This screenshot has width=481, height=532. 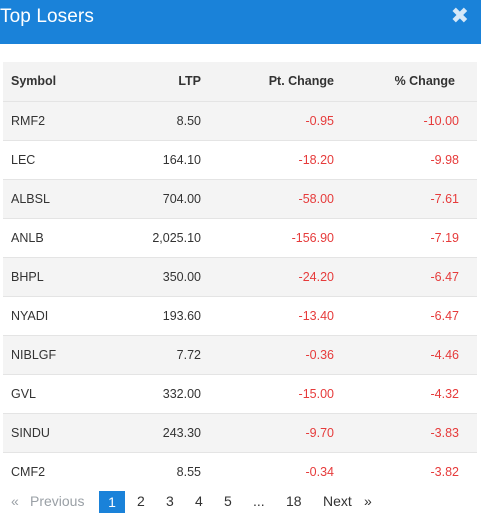 I want to click on table-row: LEC 164.10 -18.20 -9.98, so click(x=240, y=159).